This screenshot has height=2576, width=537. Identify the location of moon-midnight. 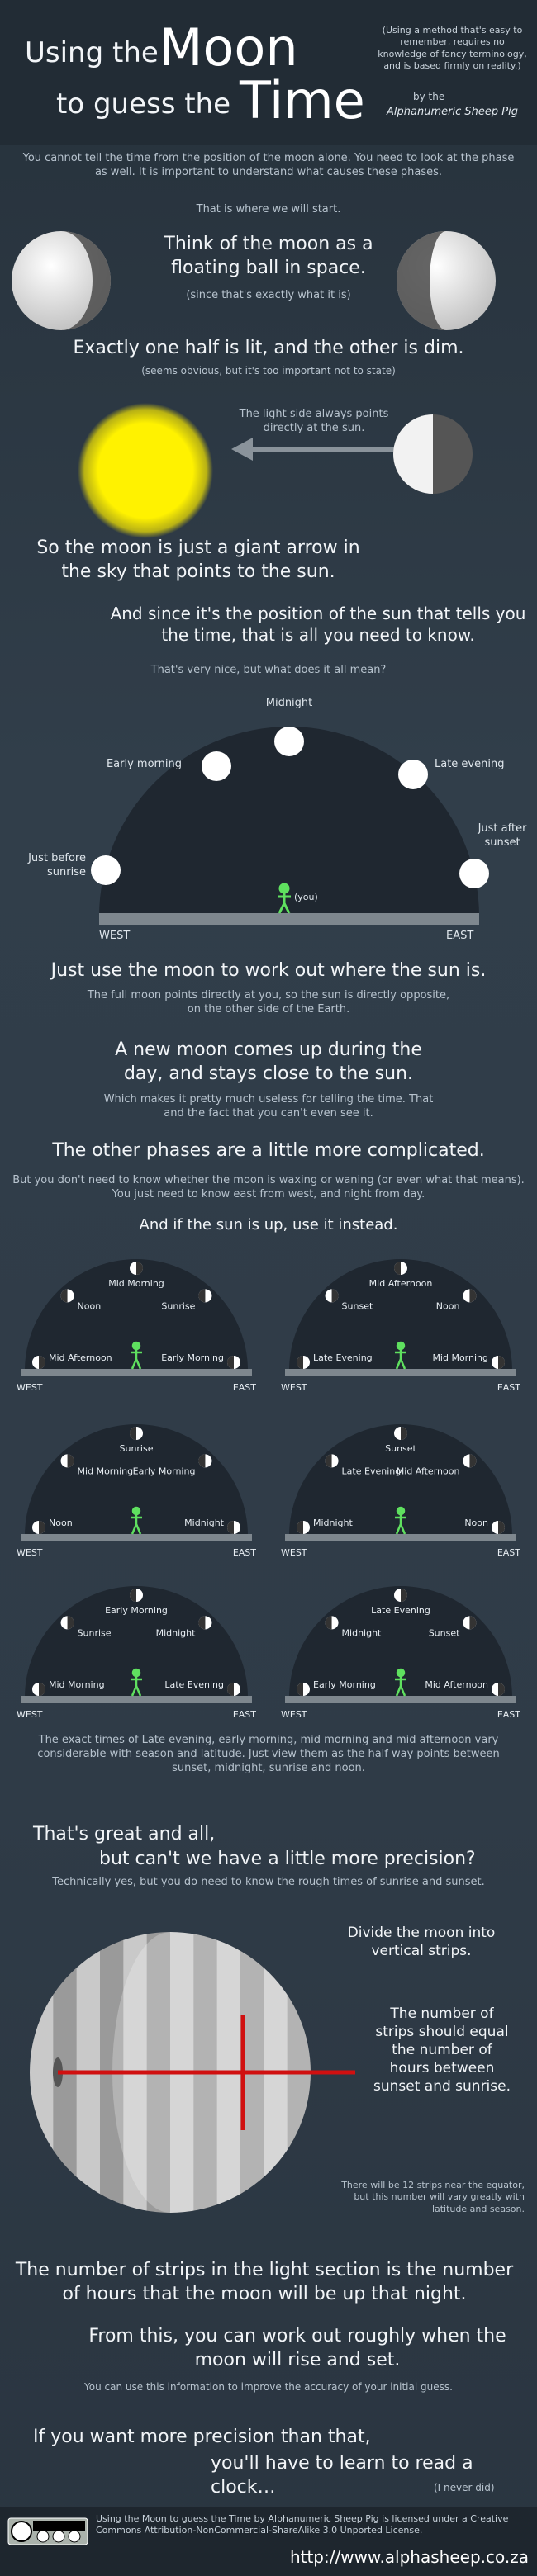
(289, 741).